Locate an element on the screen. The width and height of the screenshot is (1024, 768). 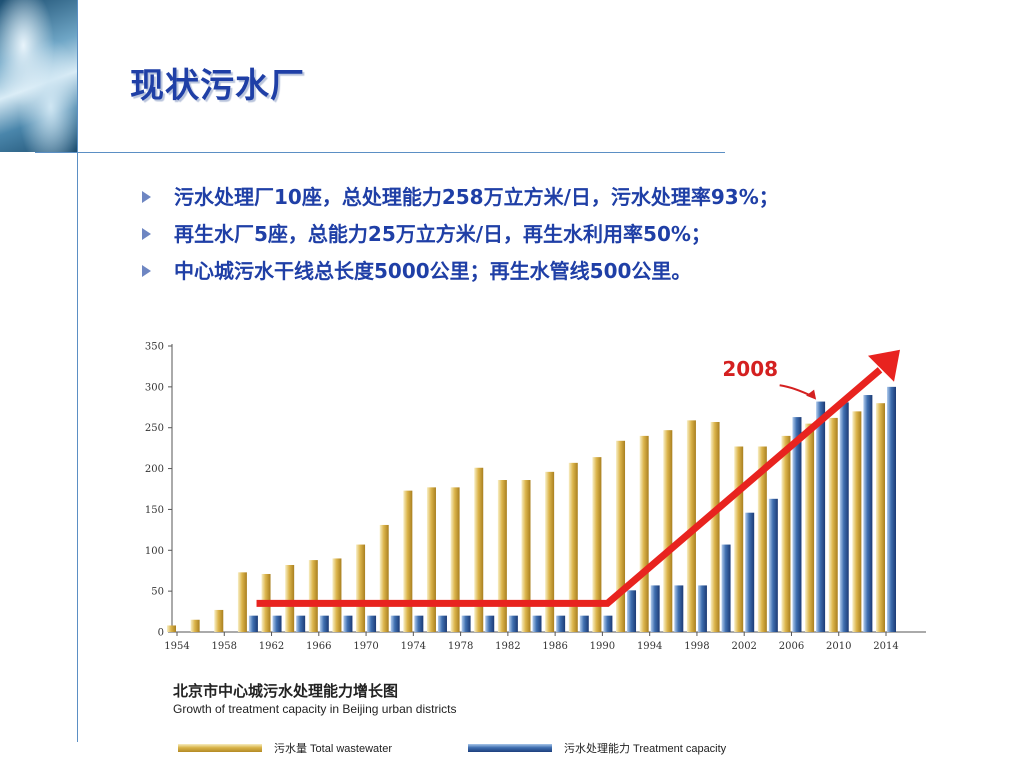
y-tick-label: 350 is located at coordinates (154, 347).